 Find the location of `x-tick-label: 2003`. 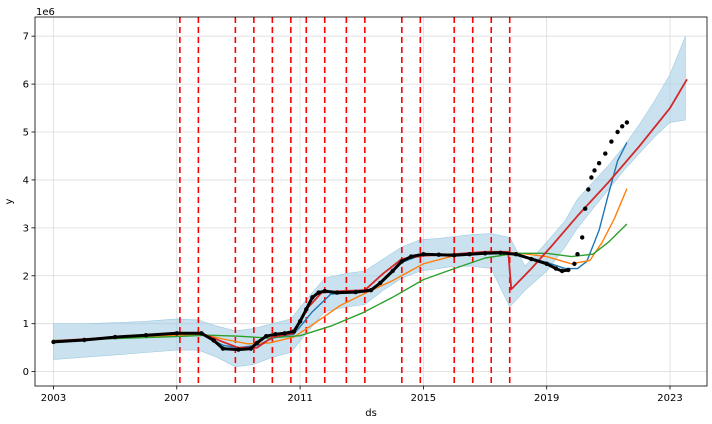

x-tick-label: 2003 is located at coordinates (53, 398).